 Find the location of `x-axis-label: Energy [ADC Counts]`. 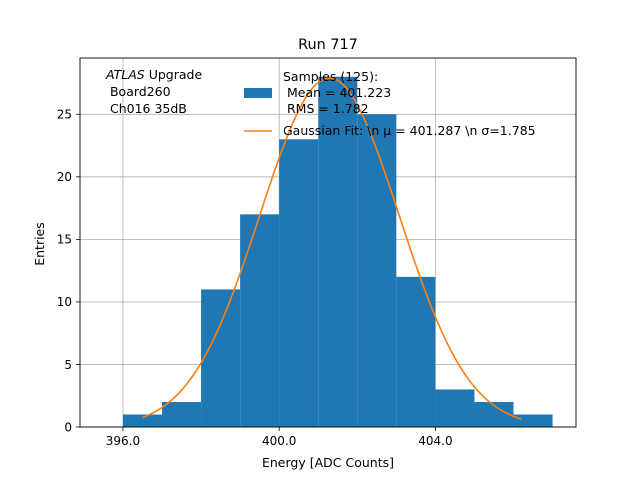

x-axis-label: Energy [ADC Counts] is located at coordinates (328, 462).